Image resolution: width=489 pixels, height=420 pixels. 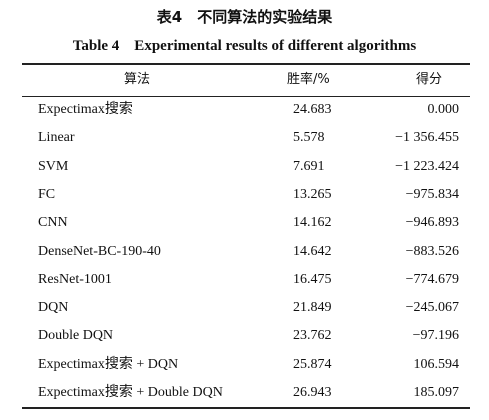 I want to click on bottom-rule, so click(x=246, y=408).